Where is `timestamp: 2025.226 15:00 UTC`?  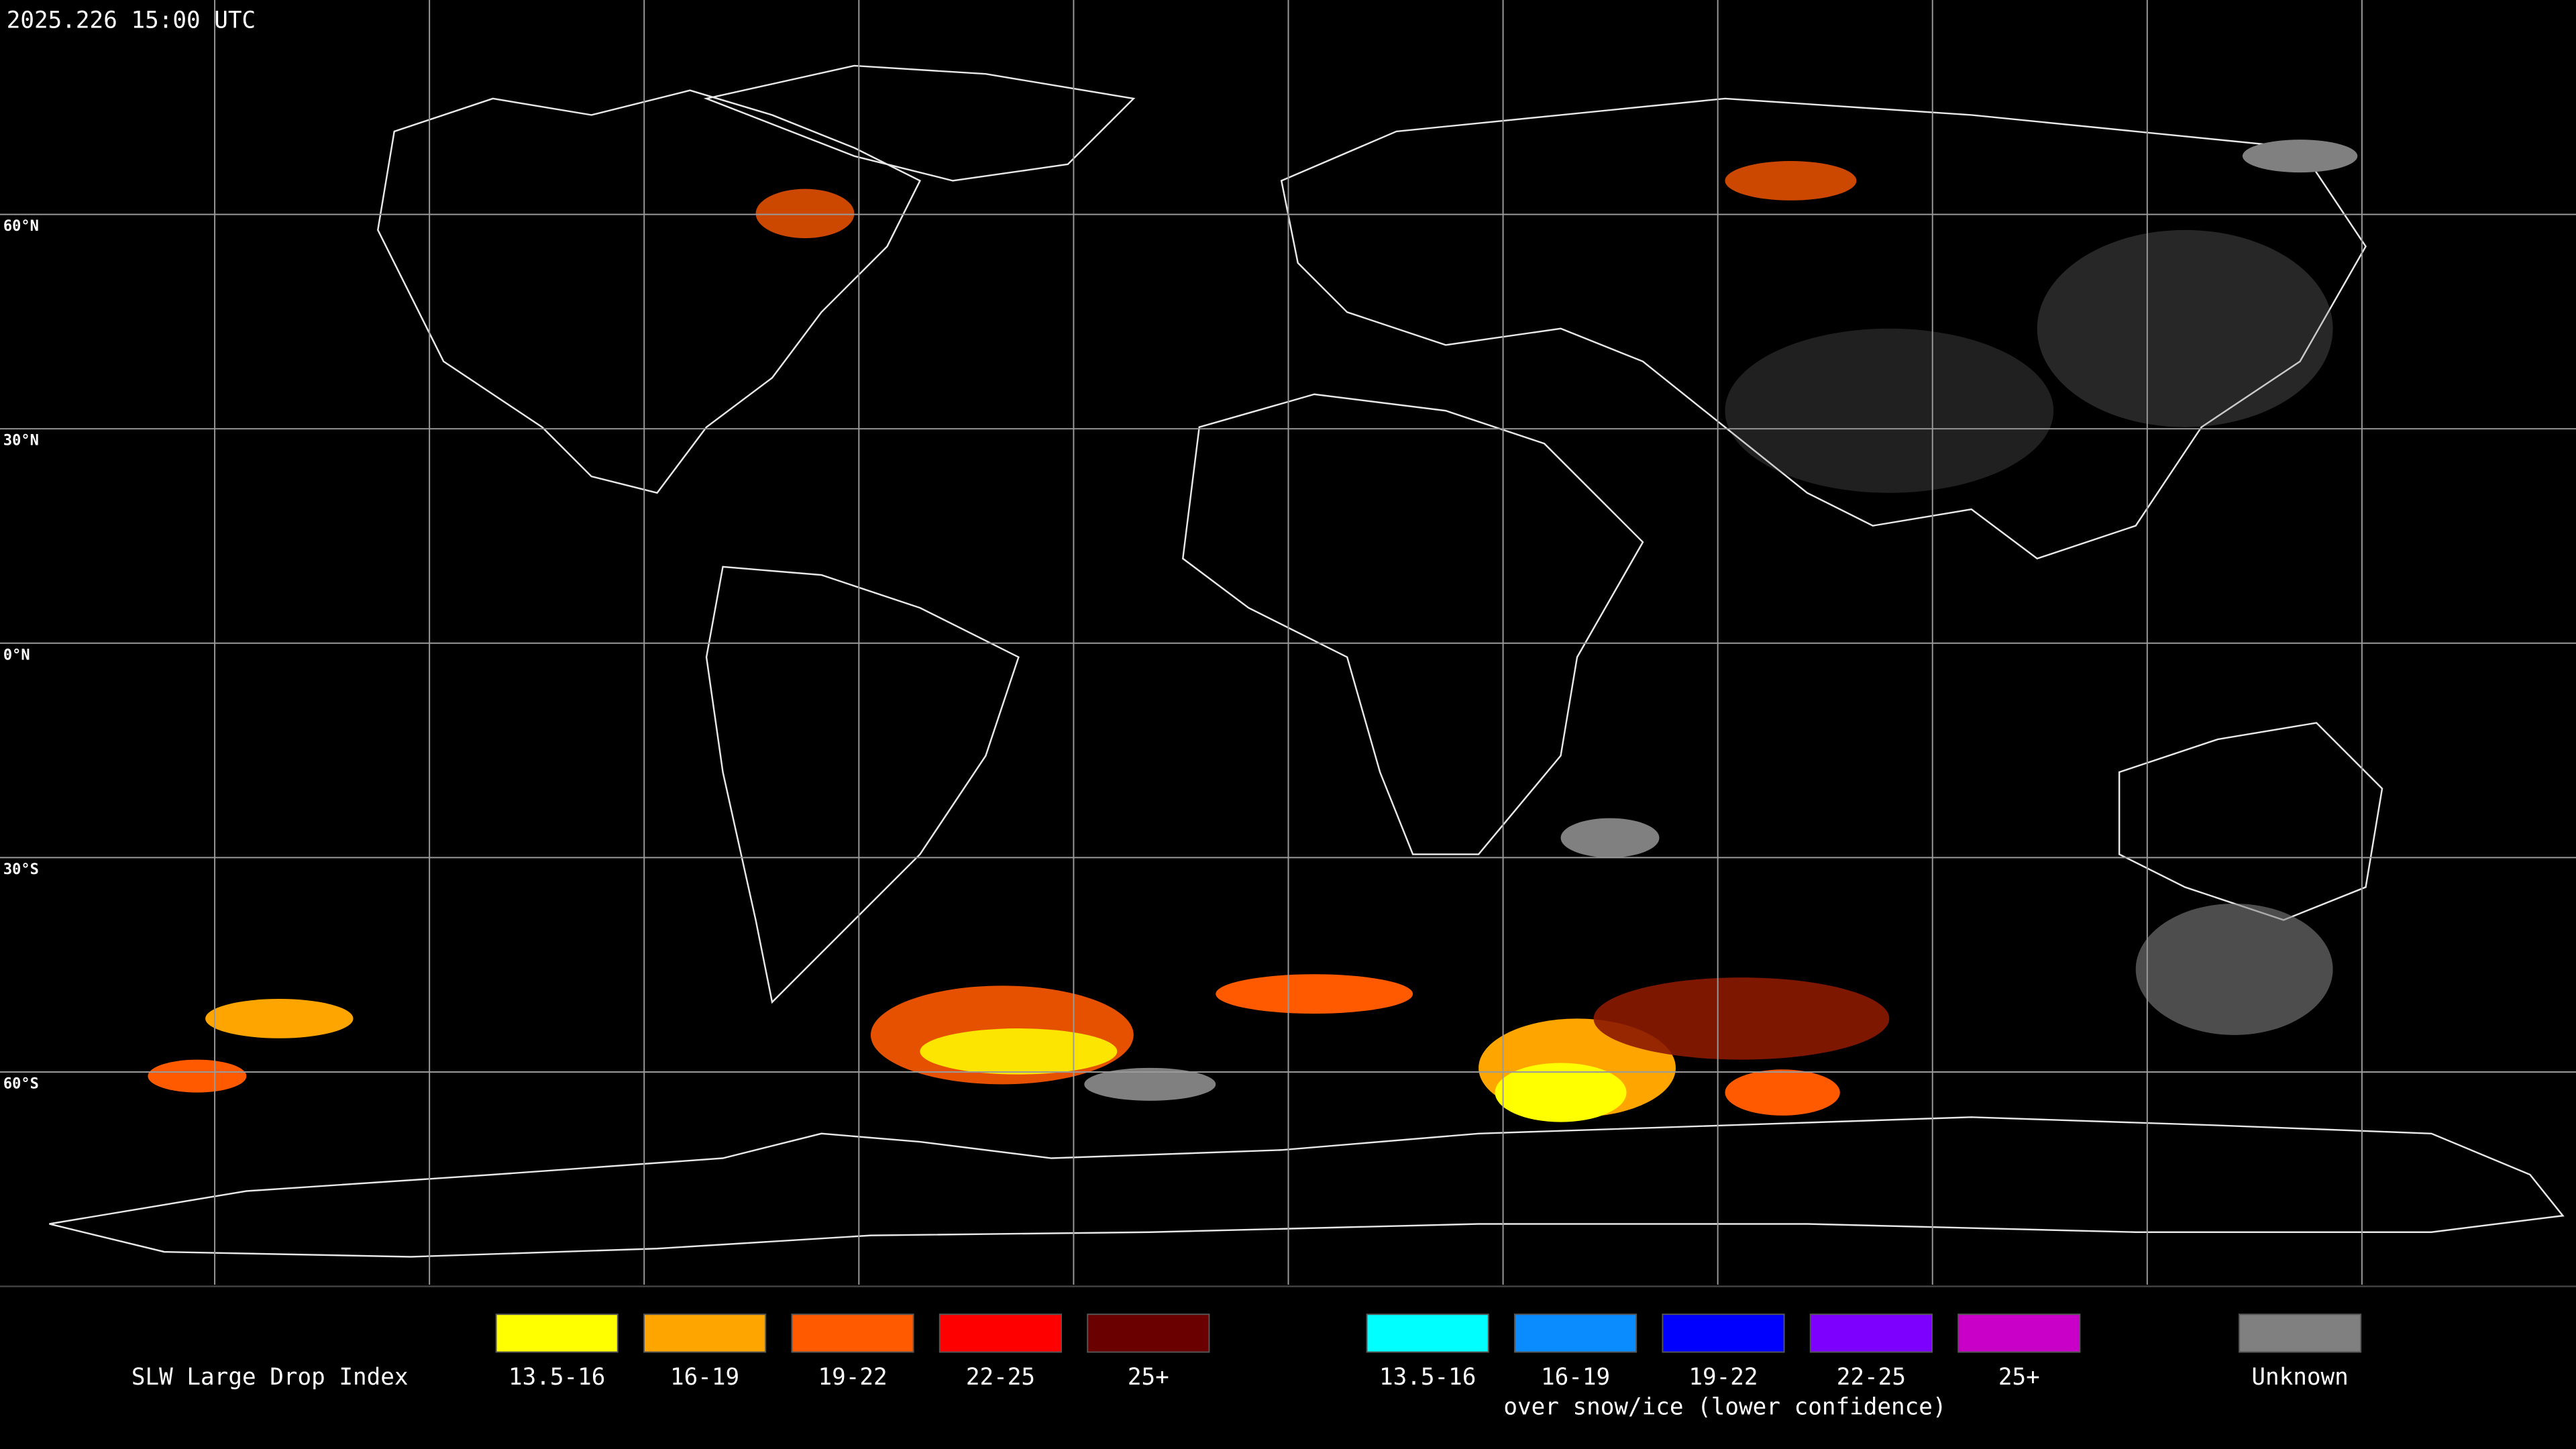
timestamp: 2025.226 15:00 UTC is located at coordinates (131, 20).